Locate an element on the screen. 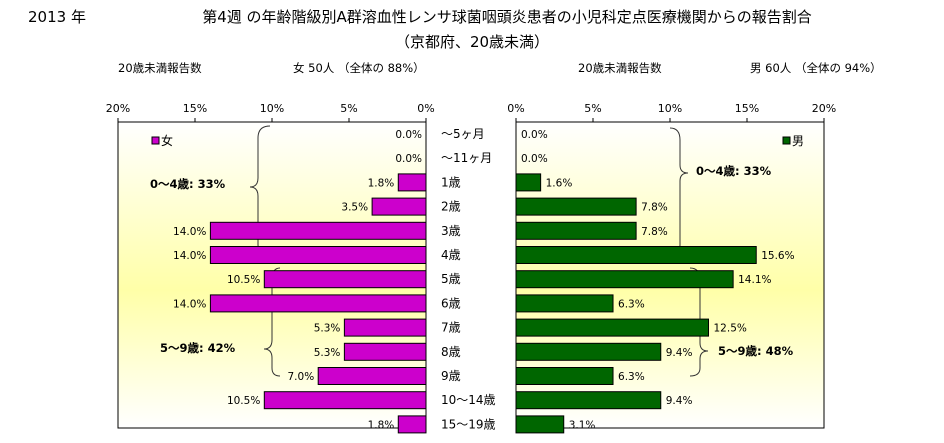 The image size is (944, 443). category-label: ～11ヶ月 is located at coordinates (466, 158).